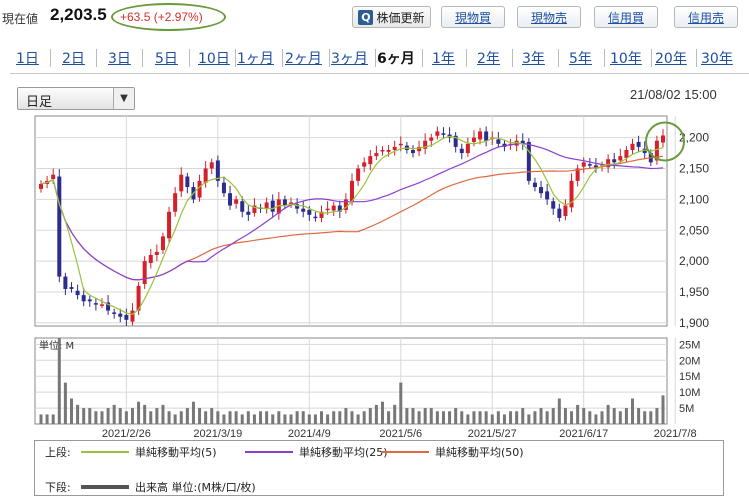 Image resolution: width=749 pixels, height=498 pixels. I want to click on cash-sell-button: 現物売, so click(549, 17).